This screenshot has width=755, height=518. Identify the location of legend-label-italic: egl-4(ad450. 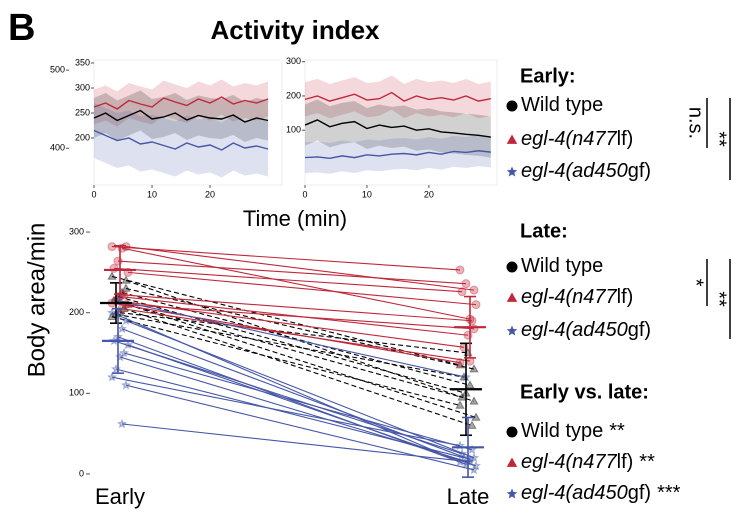
(574, 171).